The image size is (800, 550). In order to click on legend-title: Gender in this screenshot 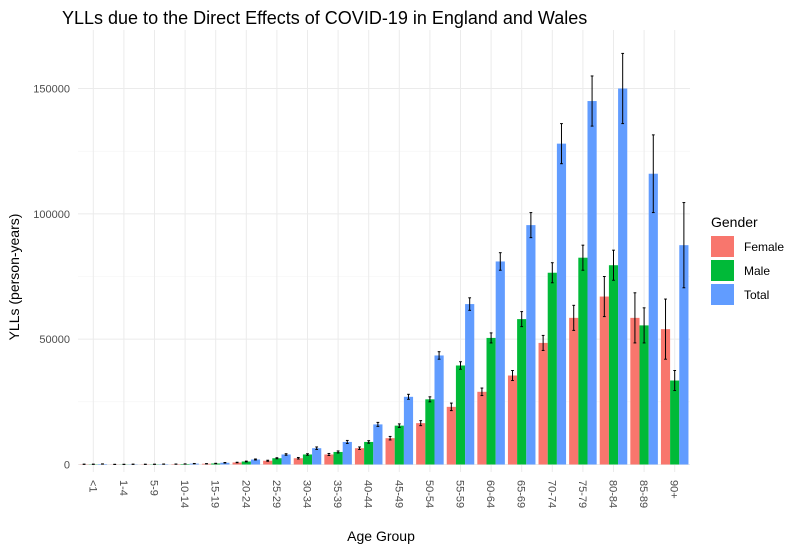, I will do `click(734, 222)`.